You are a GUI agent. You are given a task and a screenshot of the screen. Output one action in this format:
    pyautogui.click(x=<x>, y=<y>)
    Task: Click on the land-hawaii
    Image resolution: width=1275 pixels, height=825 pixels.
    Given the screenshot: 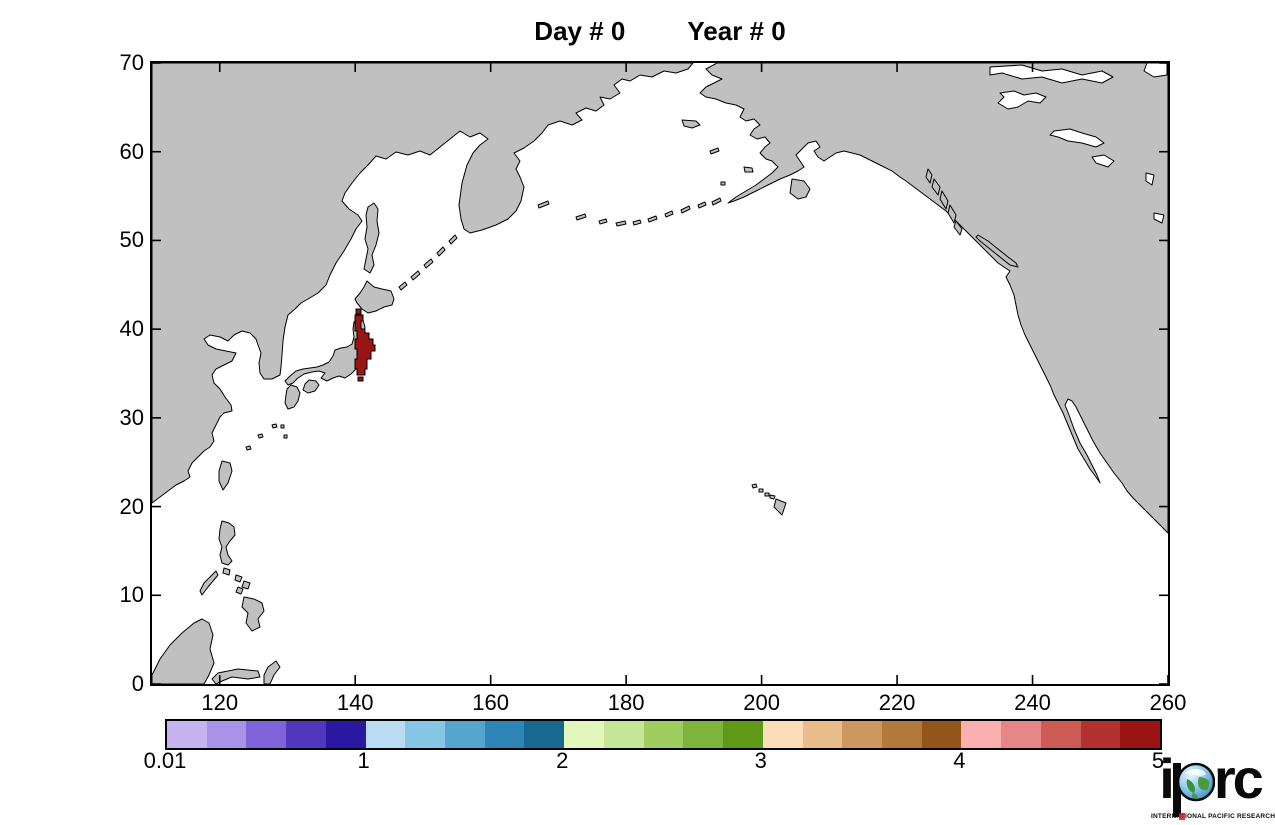 What is the action you would take?
    pyautogui.click(x=769, y=499)
    